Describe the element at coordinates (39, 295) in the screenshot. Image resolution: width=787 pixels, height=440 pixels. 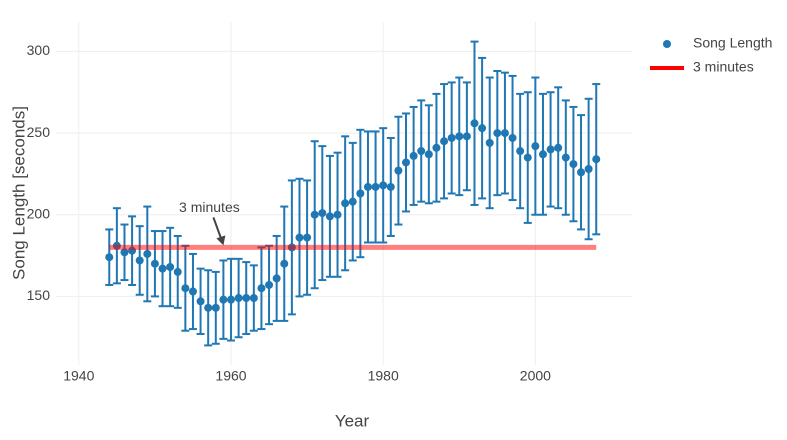
I see `y-tick-label: 150` at that location.